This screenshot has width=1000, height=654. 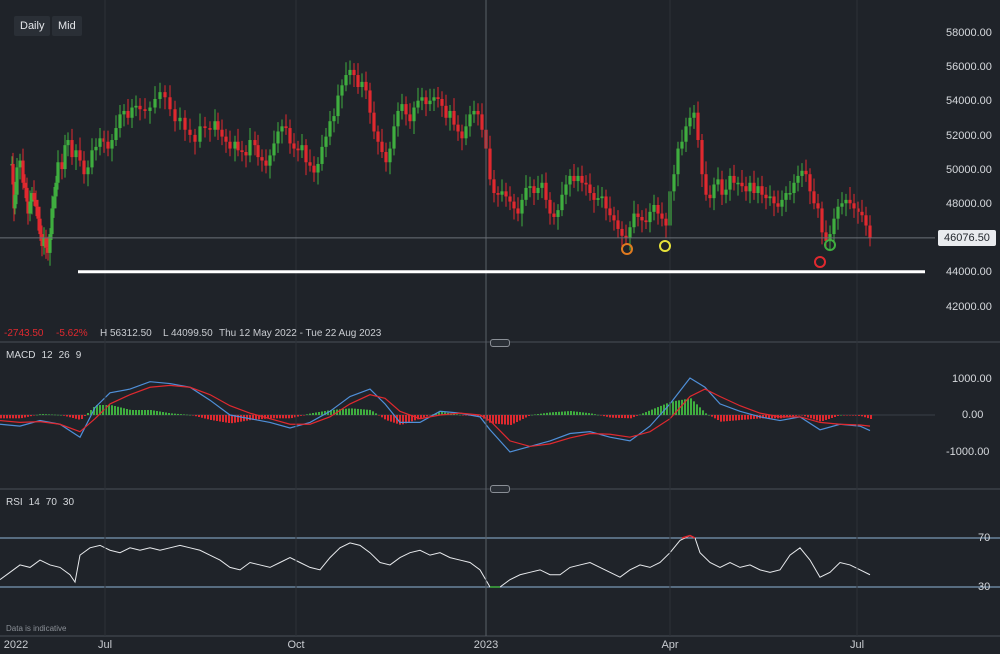 What do you see at coordinates (67, 26) in the screenshot?
I see `price-mode-mid-button: Mid` at bounding box center [67, 26].